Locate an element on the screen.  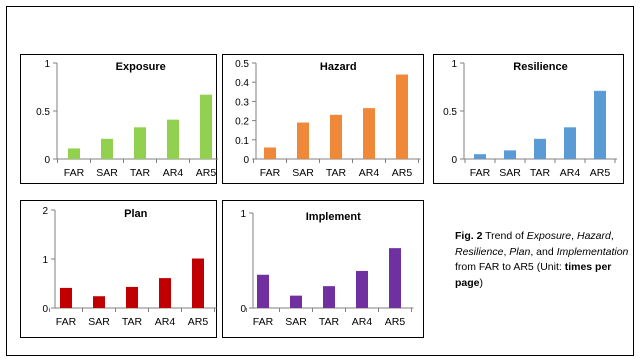
chart-svg: 0 0.5 1 FAR SAR TAR AR4 AR5 Resilience is located at coordinates (530, 119).